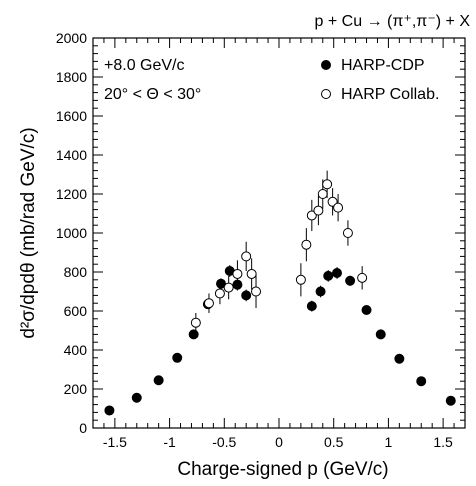  Describe the element at coordinates (169, 442) in the screenshot. I see `x-tick-label: -1` at that location.